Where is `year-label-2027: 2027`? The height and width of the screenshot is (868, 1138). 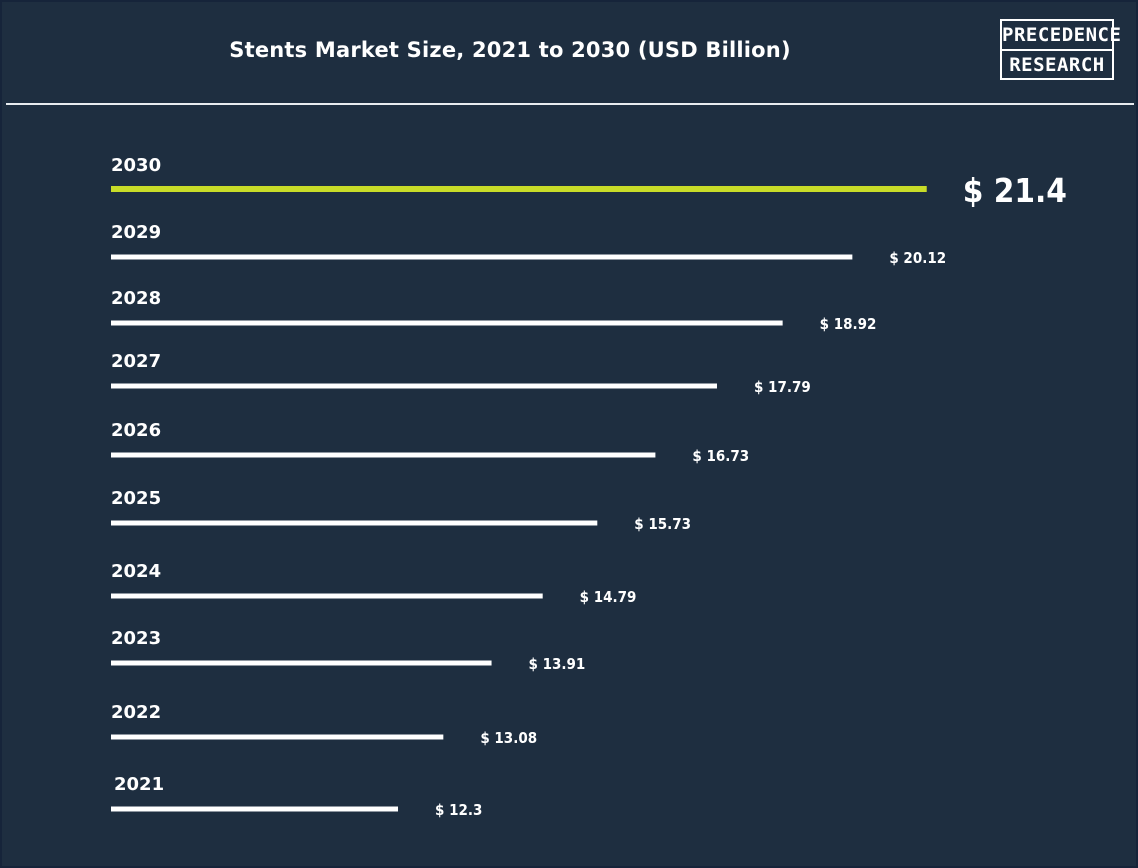 year-label-2027: 2027 is located at coordinates (136, 361).